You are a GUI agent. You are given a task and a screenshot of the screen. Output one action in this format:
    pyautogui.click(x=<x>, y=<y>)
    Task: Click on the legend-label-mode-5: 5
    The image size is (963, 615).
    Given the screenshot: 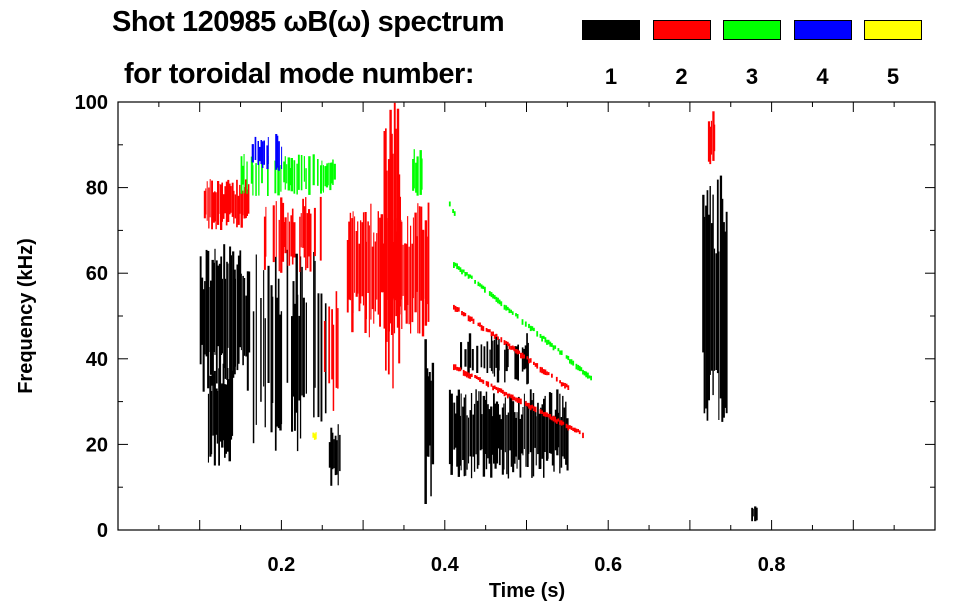 What is the action you would take?
    pyautogui.click(x=893, y=76)
    